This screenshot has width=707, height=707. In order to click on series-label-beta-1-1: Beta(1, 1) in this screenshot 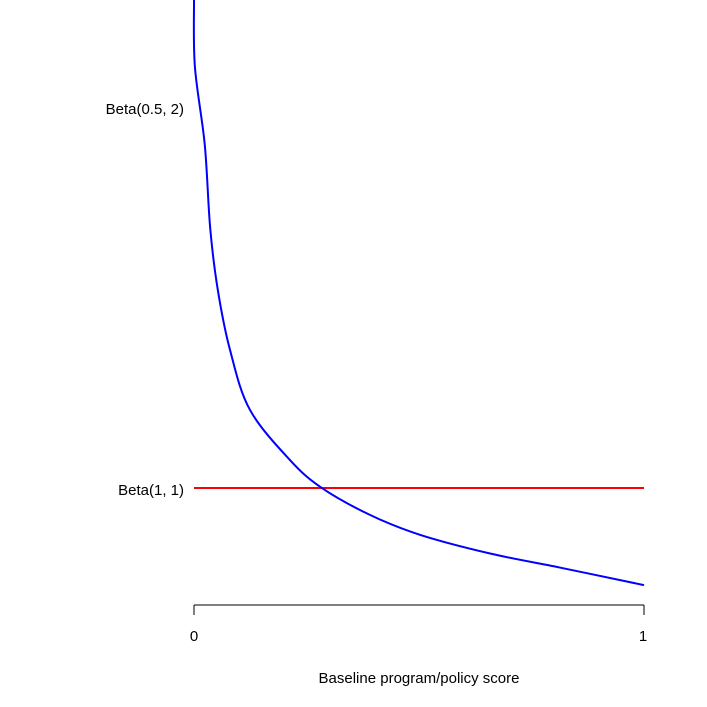, I will do `click(151, 490)`.